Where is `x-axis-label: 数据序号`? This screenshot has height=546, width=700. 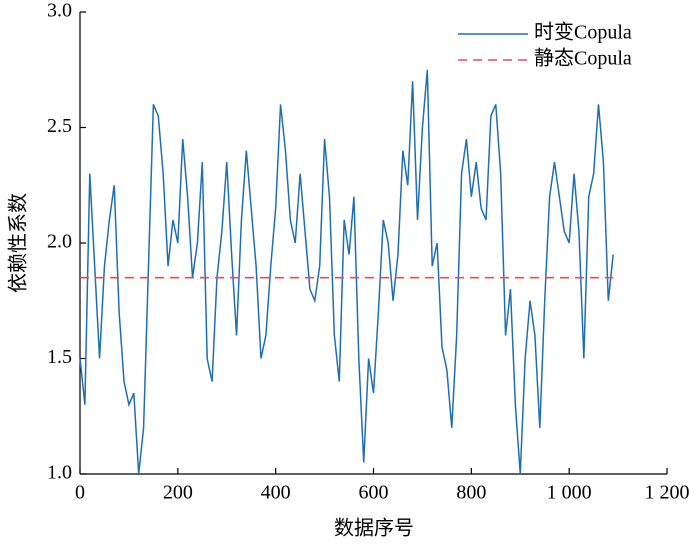 x-axis-label: 数据序号 is located at coordinates (374, 528).